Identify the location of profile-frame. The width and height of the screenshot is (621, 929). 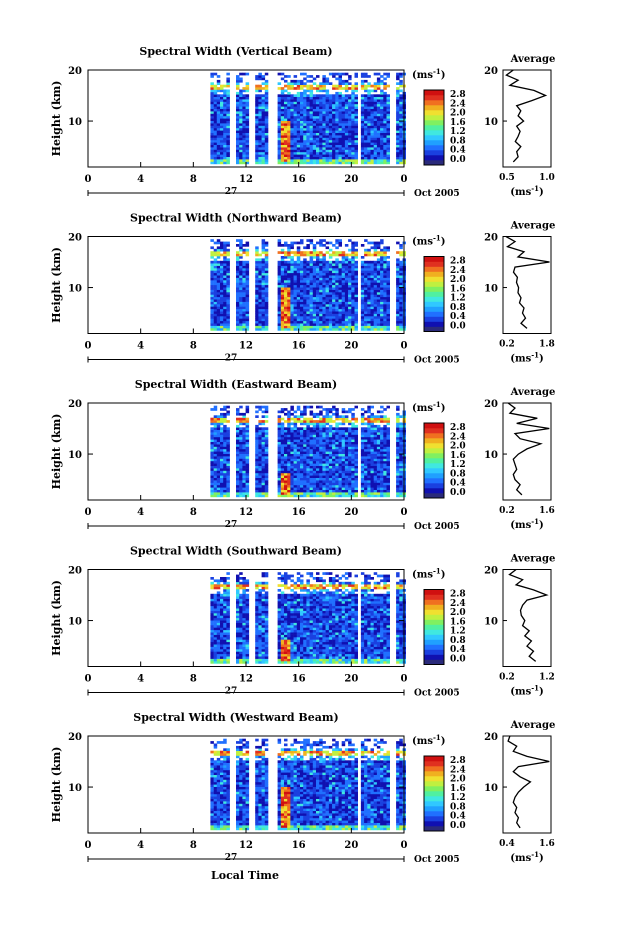
(527, 118).